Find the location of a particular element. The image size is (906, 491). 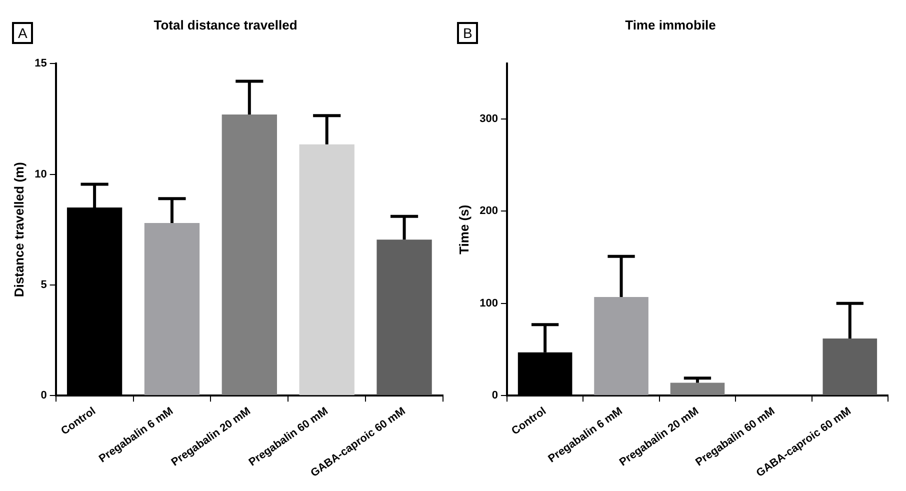

y-tick-label: 300 is located at coordinates (489, 118).